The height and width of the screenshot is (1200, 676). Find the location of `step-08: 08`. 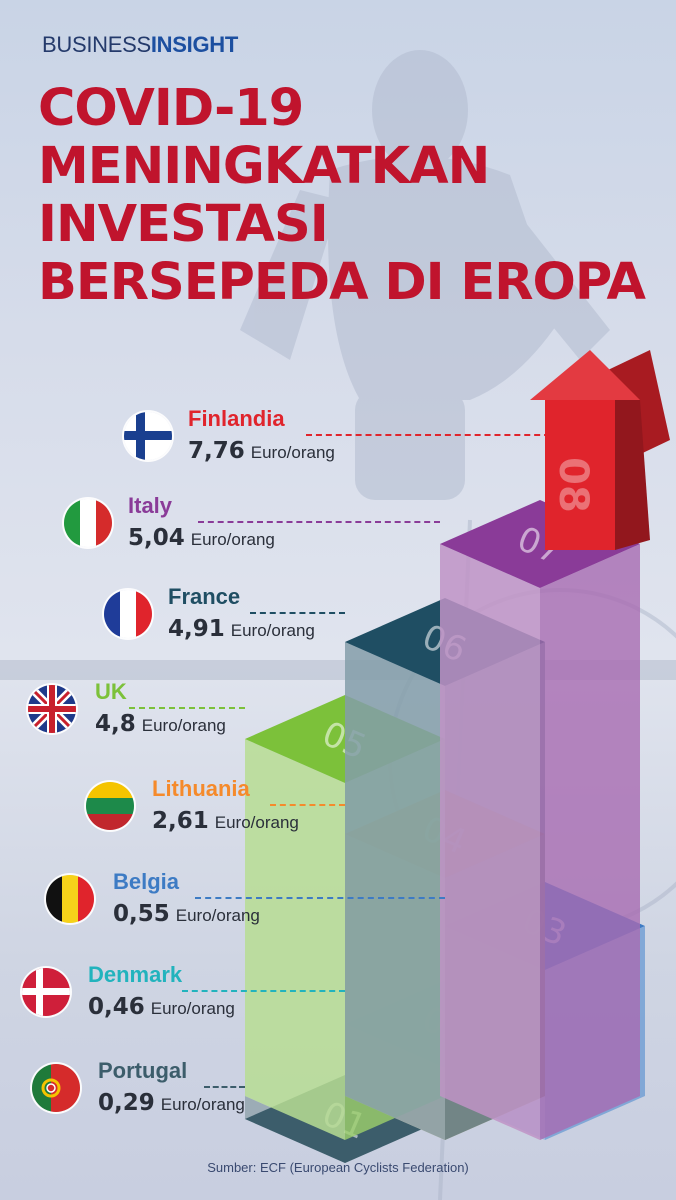

step-08: 08 is located at coordinates (600, 450).